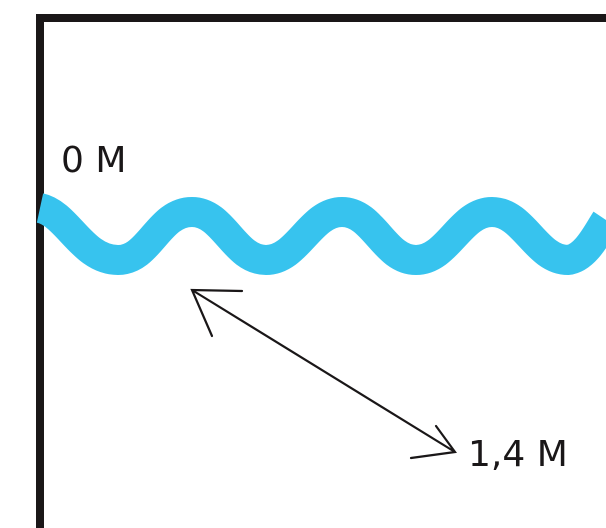 The height and width of the screenshot is (528, 606). I want to click on depth-label: 1,4 M, so click(518, 454).